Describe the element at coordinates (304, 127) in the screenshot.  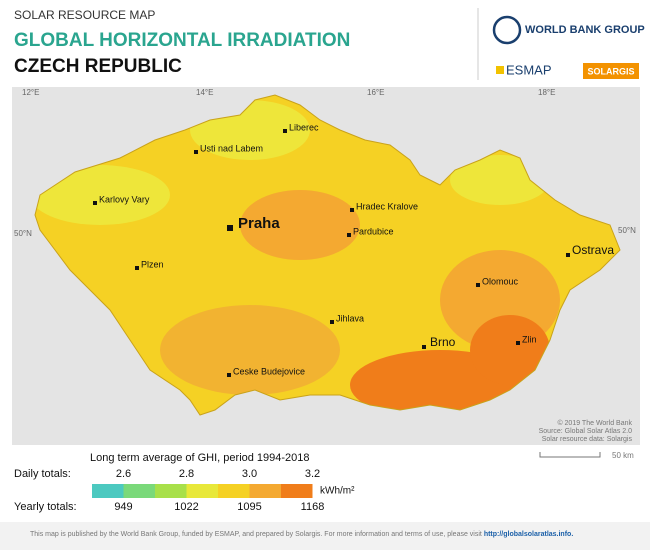
I see `city-label: Liberec` at that location.